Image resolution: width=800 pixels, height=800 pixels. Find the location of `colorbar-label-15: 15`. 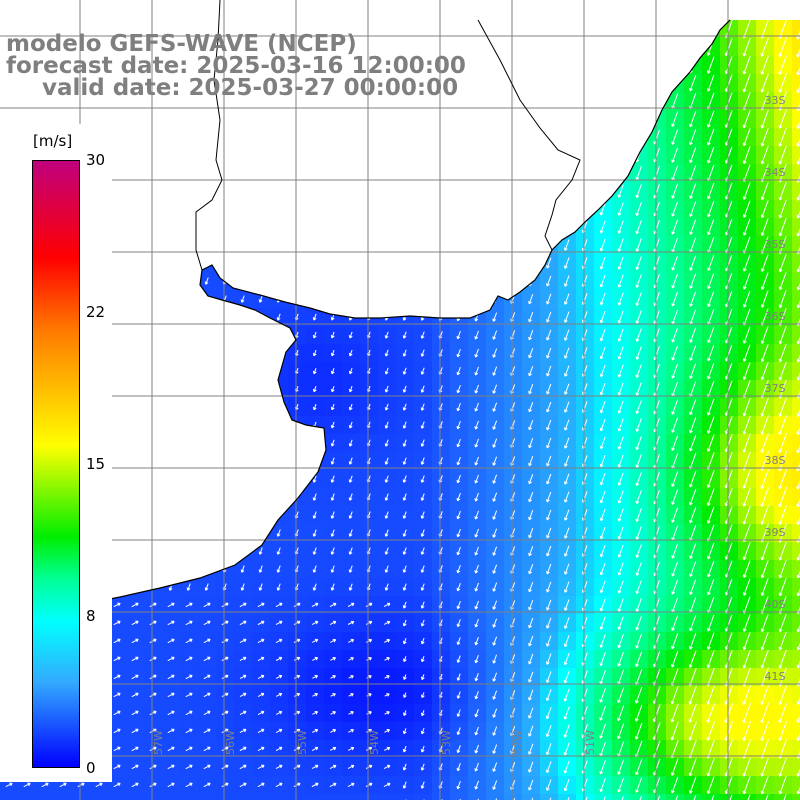

colorbar-label-15: 15 is located at coordinates (96, 464).